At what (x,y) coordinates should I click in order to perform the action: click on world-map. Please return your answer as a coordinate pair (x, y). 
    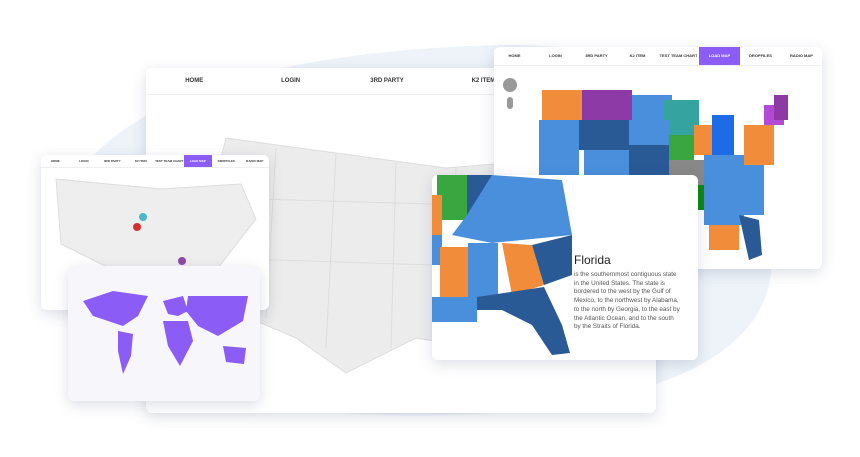
    Looking at the image, I should click on (165, 332).